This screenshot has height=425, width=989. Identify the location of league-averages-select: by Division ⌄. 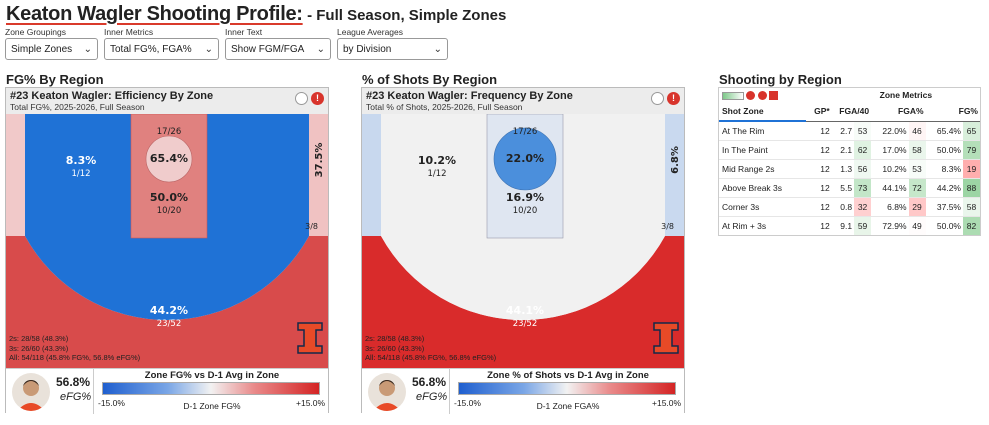
(392, 49).